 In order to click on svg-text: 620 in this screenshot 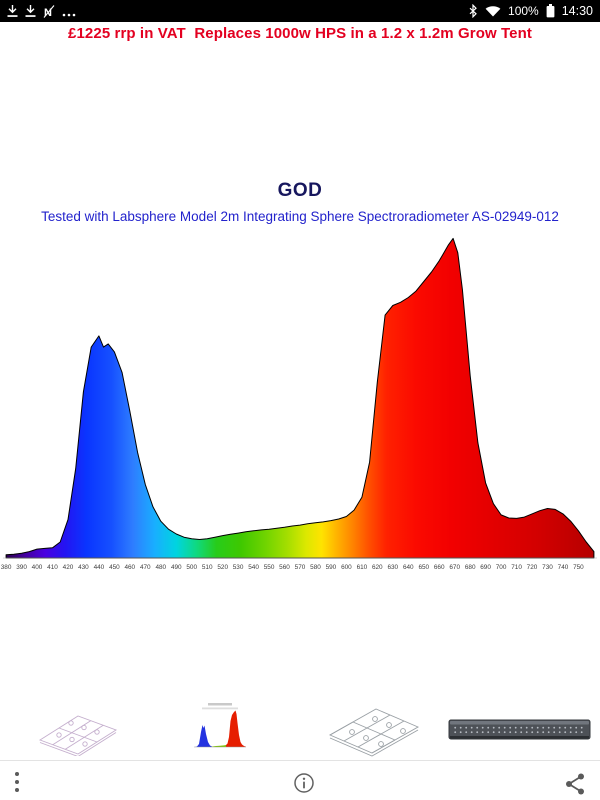, I will do `click(377, 567)`.